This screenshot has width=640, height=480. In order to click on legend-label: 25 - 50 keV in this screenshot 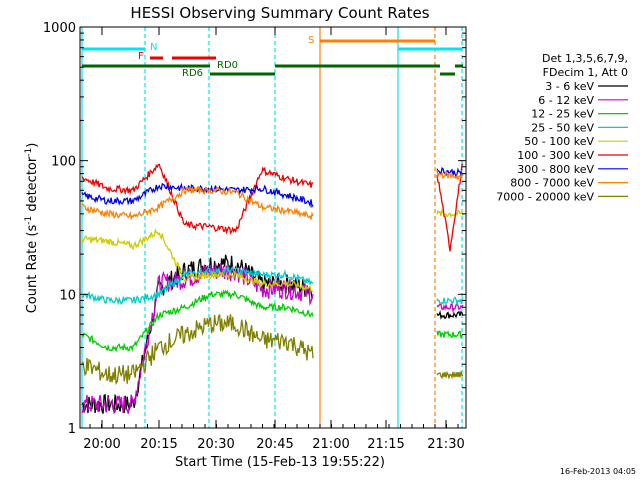, I will do `click(562, 127)`.